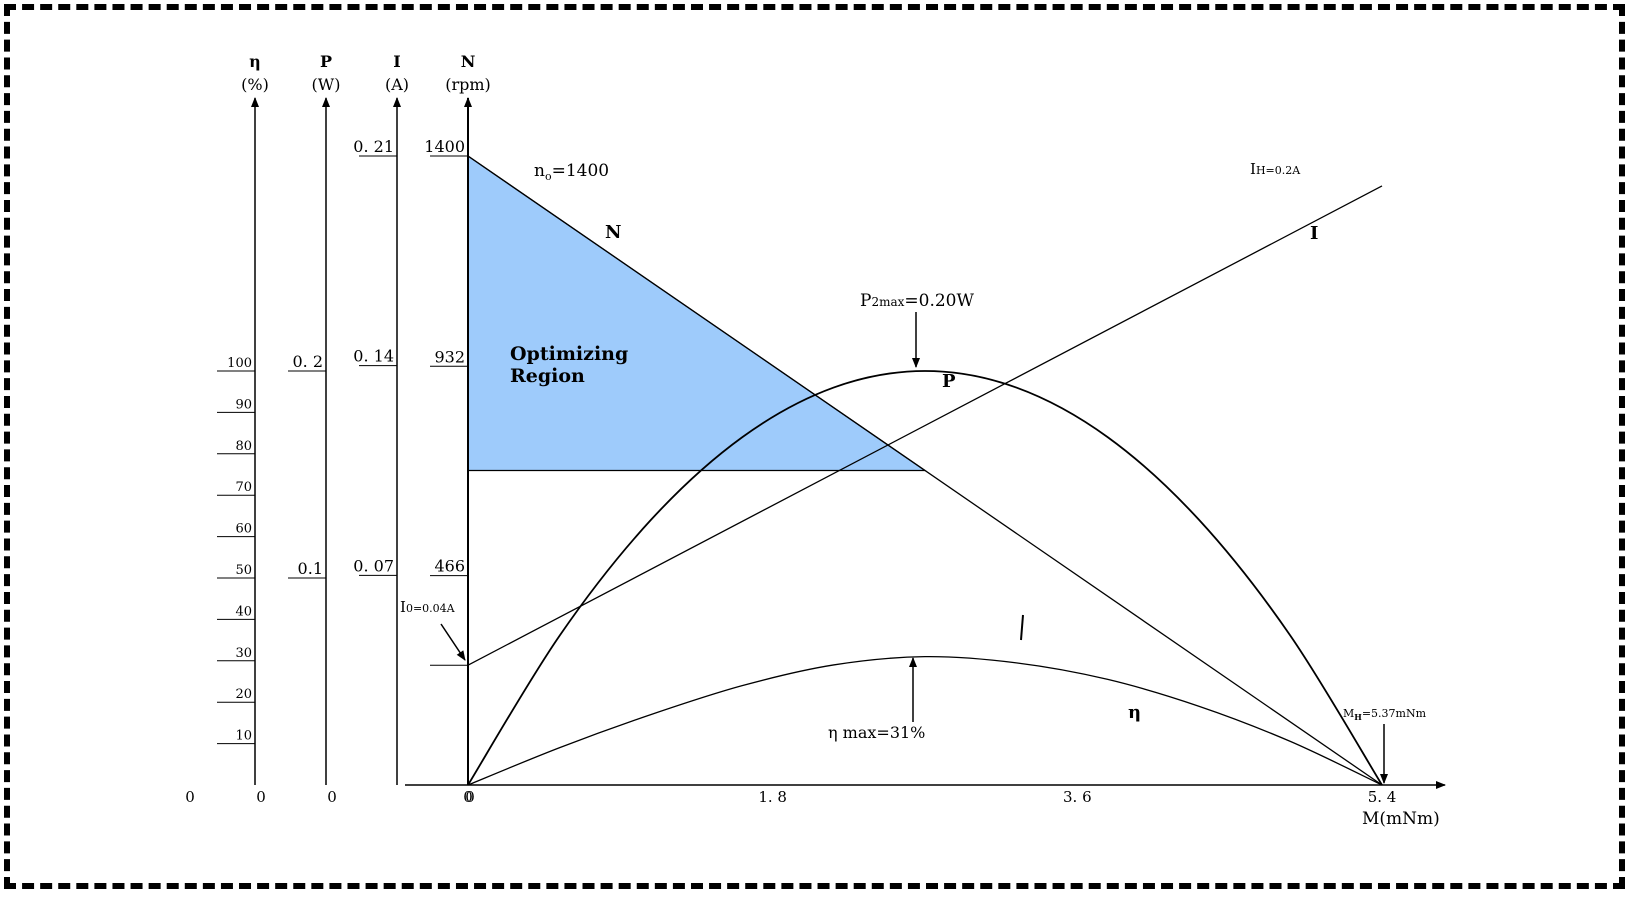 The width and height of the screenshot is (1633, 897). Describe the element at coordinates (468, 61) in the screenshot. I see `y-axis-N-symbol: N` at that location.